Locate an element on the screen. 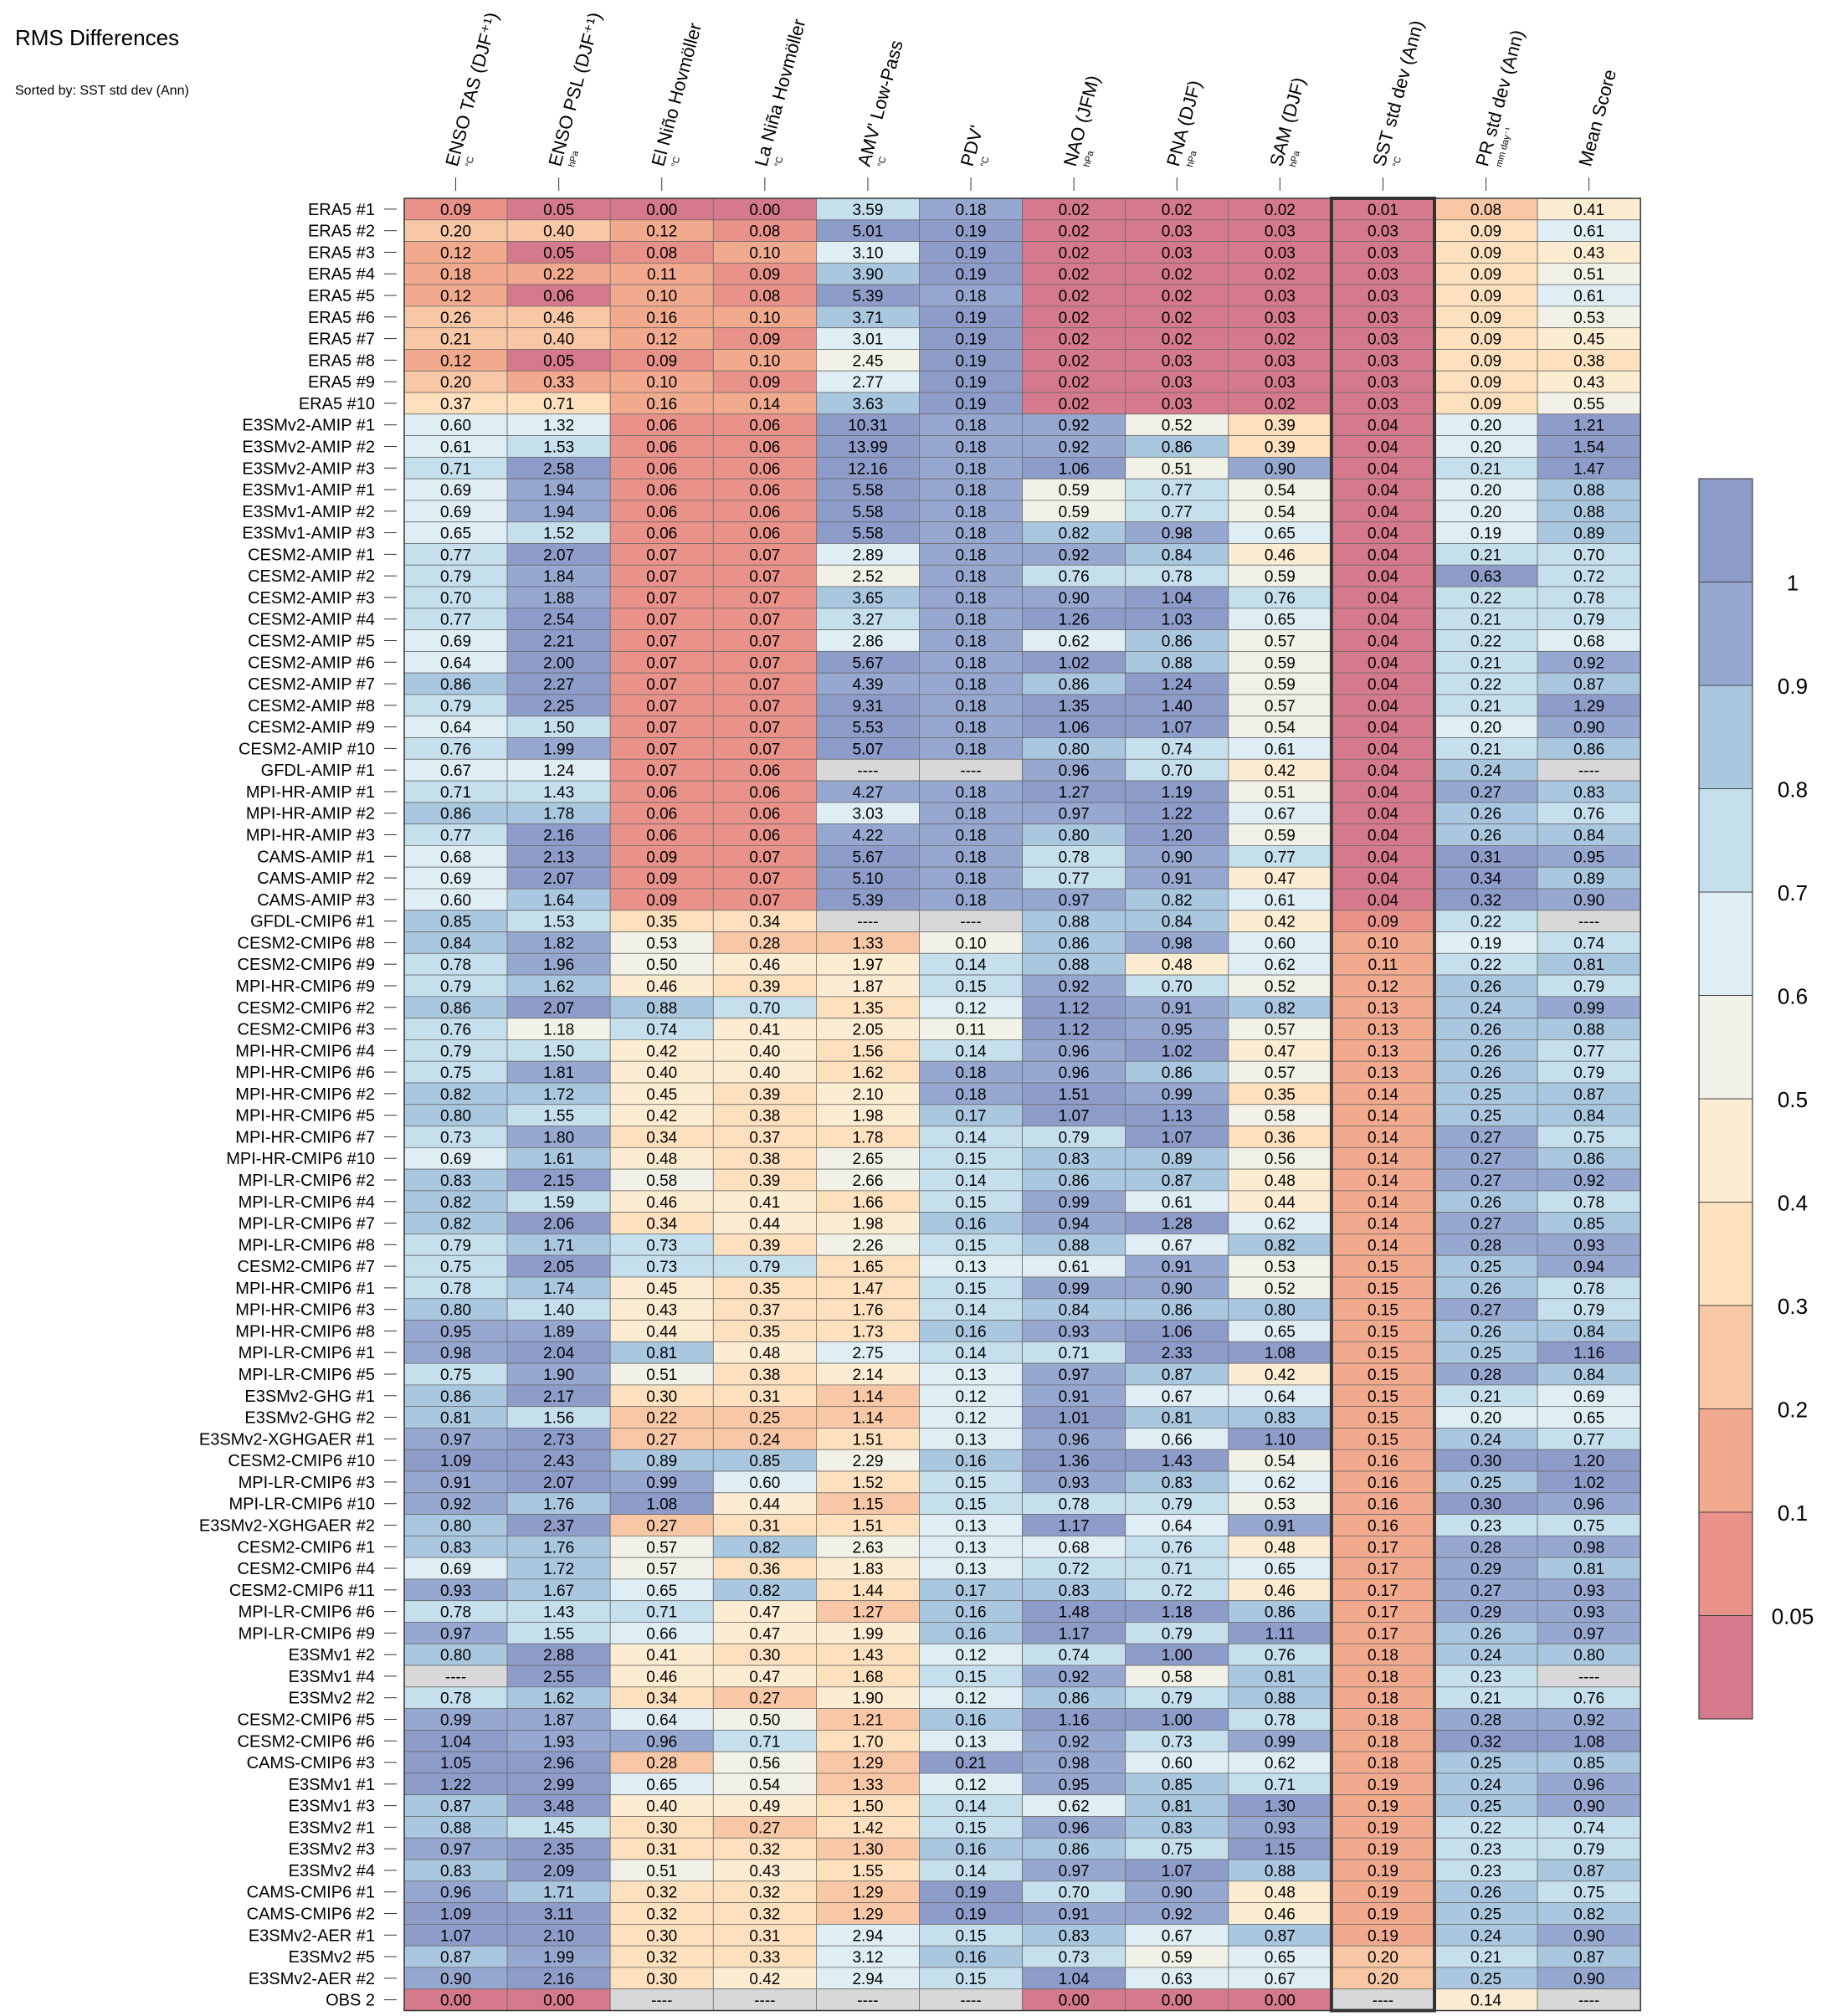  cell-value-label: 0.12 is located at coordinates (661, 232).